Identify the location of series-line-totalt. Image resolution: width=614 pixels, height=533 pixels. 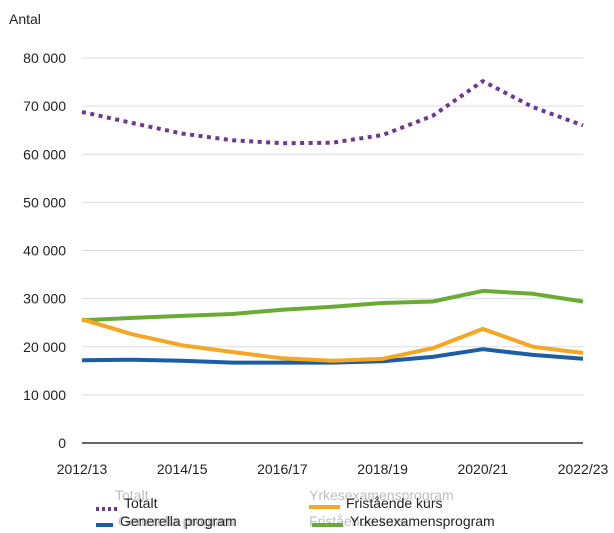
(332, 112).